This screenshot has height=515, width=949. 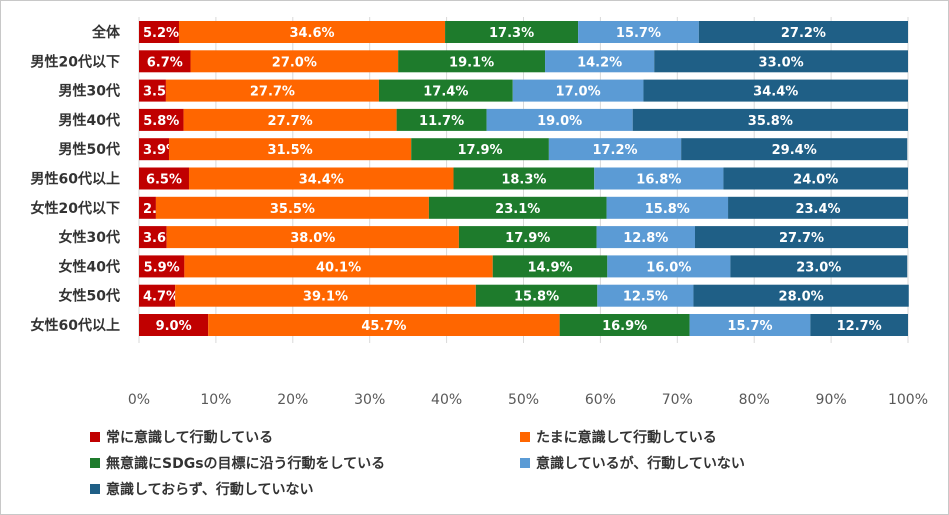 I want to click on legend-item: 常に意識して行動している, so click(x=305, y=437).